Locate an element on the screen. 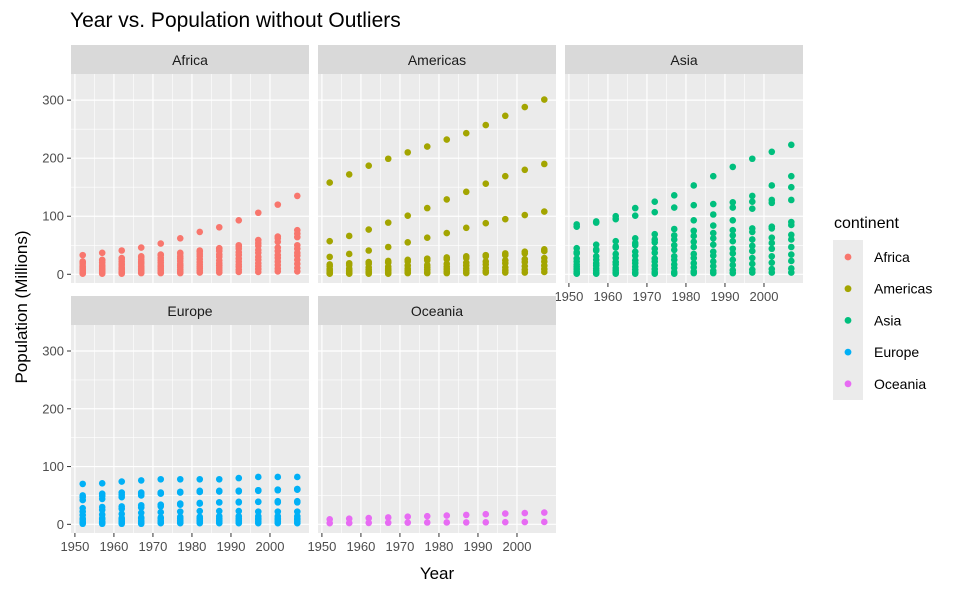 This screenshot has height=594, width=962. facet-strip is located at coordinates (190, 310).